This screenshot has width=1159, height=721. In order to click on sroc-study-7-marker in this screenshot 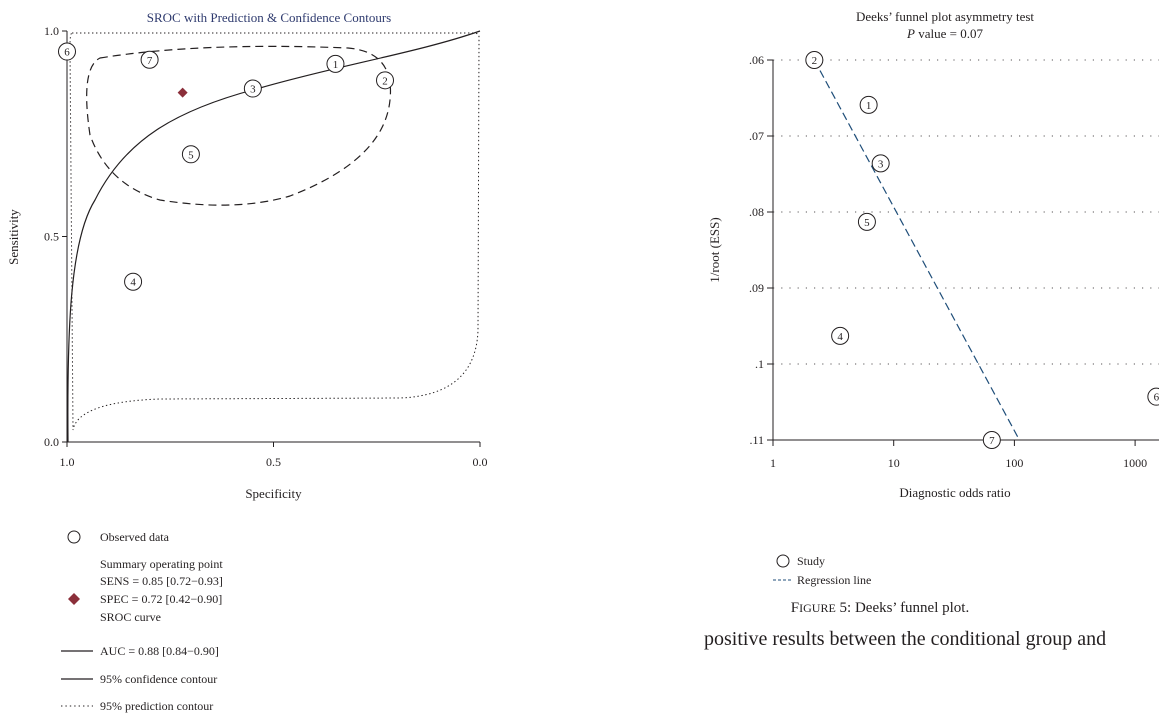, I will do `click(149, 59)`.